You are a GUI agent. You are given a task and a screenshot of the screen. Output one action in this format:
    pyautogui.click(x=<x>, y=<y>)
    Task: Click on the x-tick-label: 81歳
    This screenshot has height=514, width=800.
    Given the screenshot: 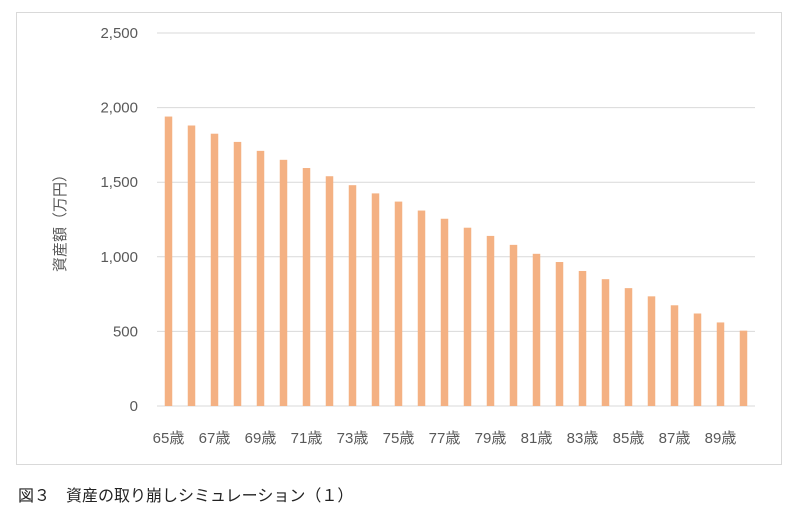 What is the action you would take?
    pyautogui.click(x=537, y=438)
    